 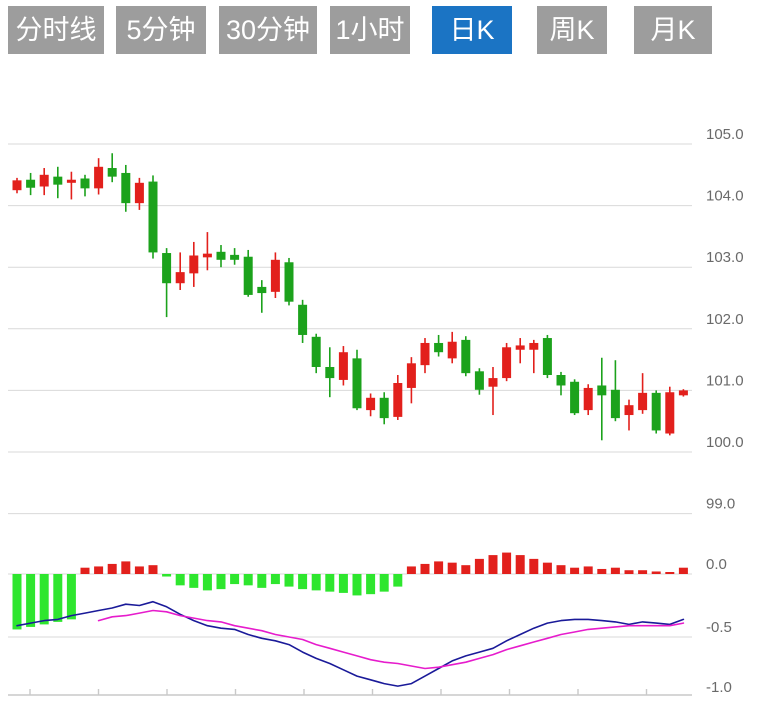 What do you see at coordinates (725, 380) in the screenshot?
I see `price-axis-label: 101.0` at bounding box center [725, 380].